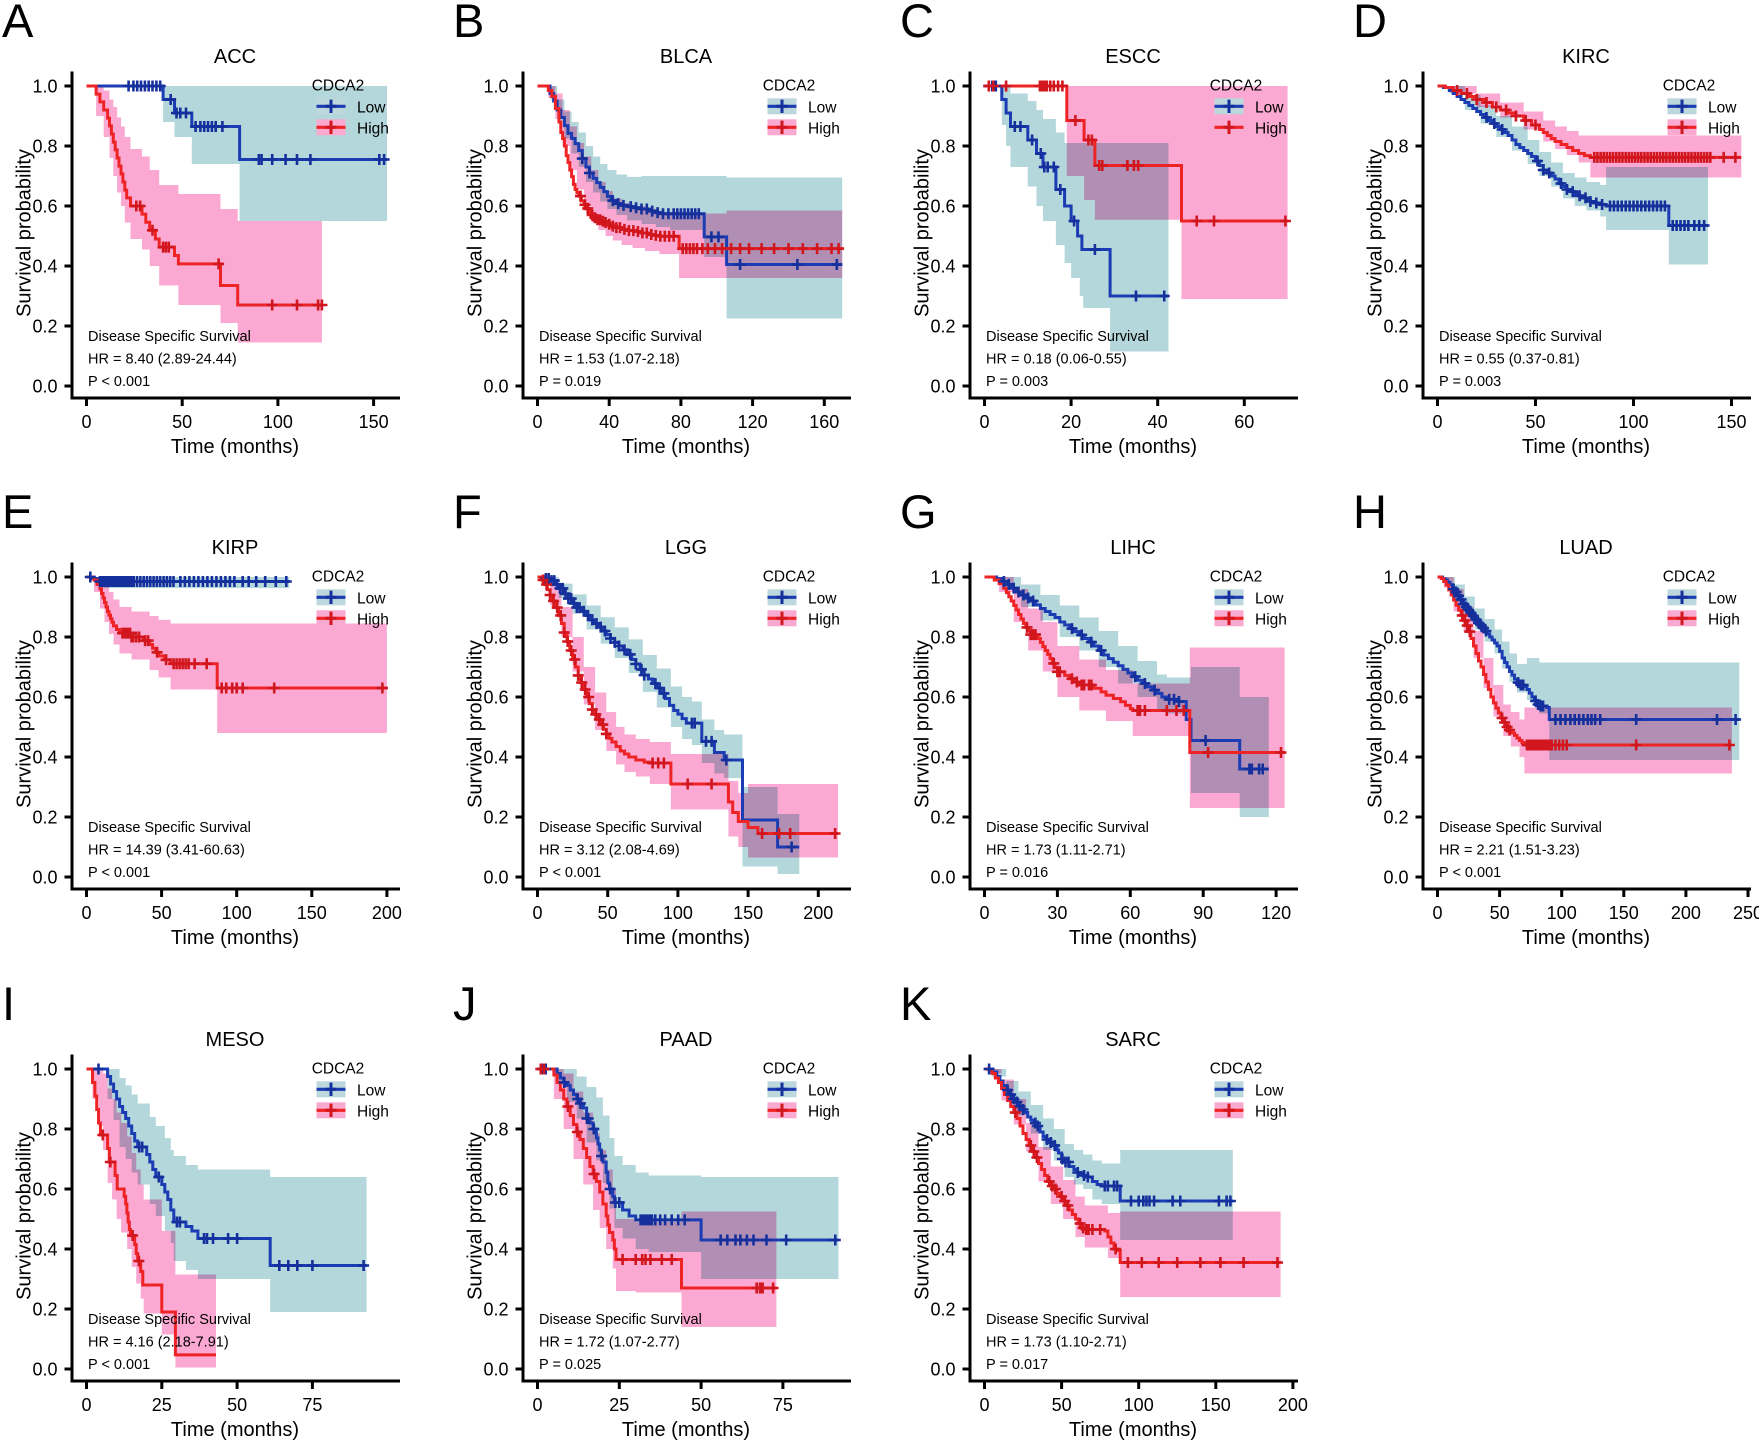 This screenshot has height=1440, width=1759. Describe the element at coordinates (681, 422) in the screenshot. I see `svg-text: 80` at that location.